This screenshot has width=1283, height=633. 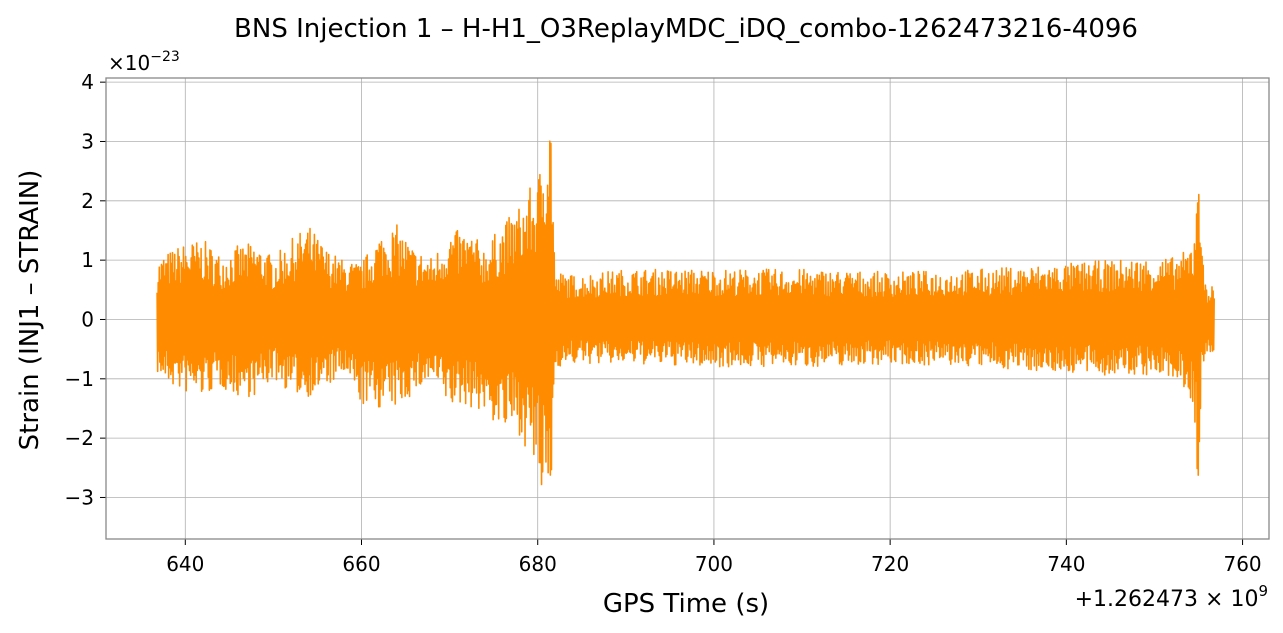 I want to click on y-tick-label: 3, so click(x=87, y=141).